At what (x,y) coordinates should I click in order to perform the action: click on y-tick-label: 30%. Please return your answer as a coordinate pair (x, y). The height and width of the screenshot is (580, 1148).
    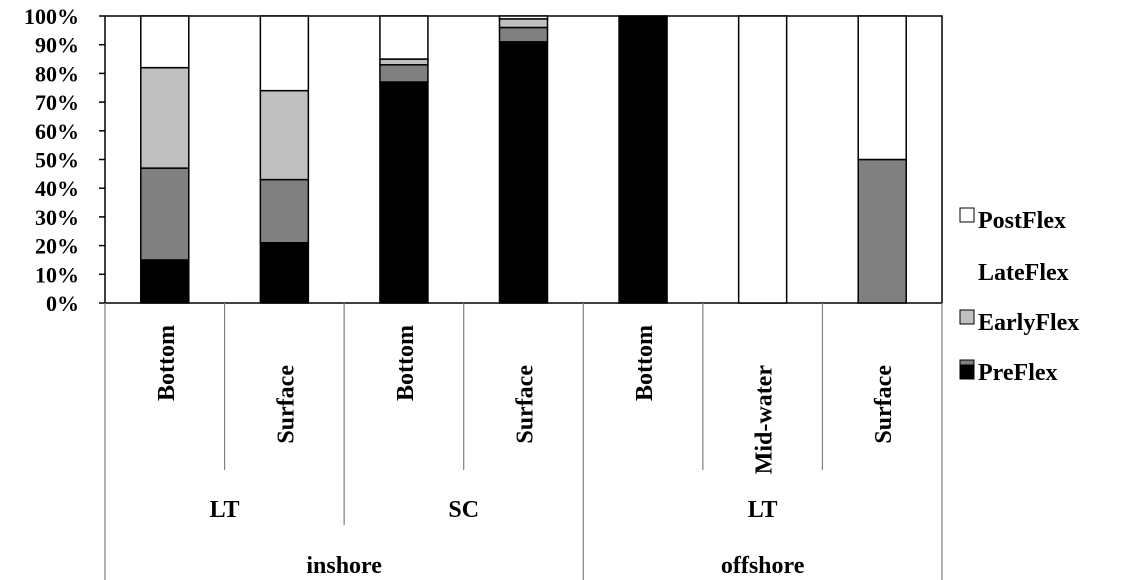
    Looking at the image, I should click on (57, 217).